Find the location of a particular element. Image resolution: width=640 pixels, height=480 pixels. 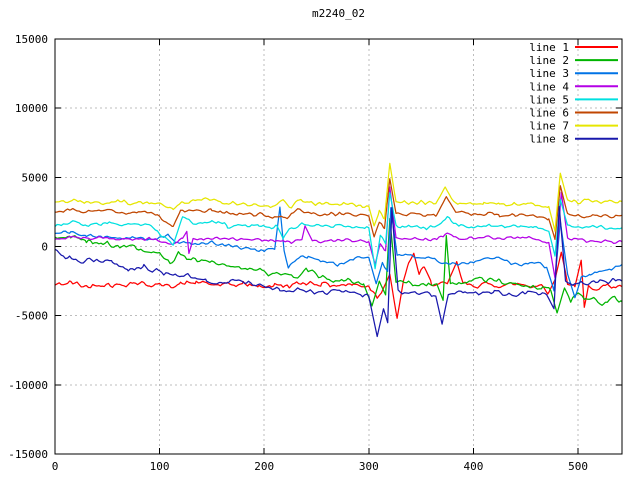

x-tick-label: 0 is located at coordinates (55, 466).